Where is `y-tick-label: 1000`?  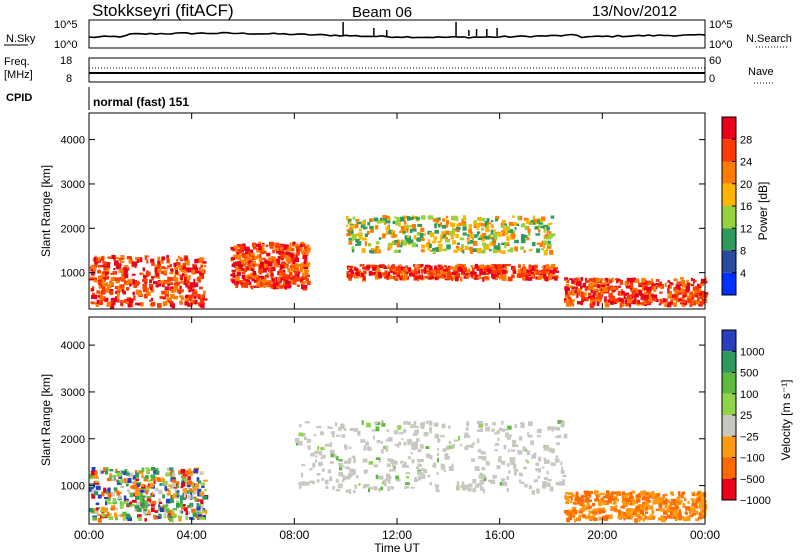
y-tick-label: 1000 is located at coordinates (73, 274).